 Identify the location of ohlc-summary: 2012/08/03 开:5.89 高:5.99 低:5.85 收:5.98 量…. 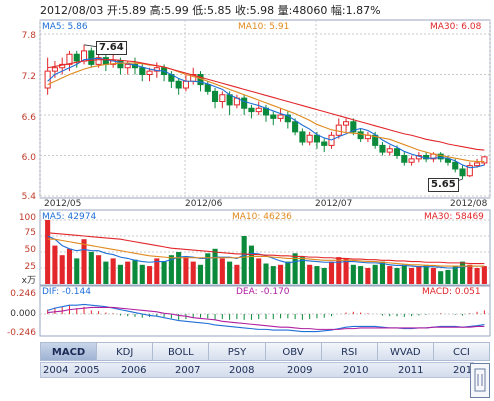
(210, 10).